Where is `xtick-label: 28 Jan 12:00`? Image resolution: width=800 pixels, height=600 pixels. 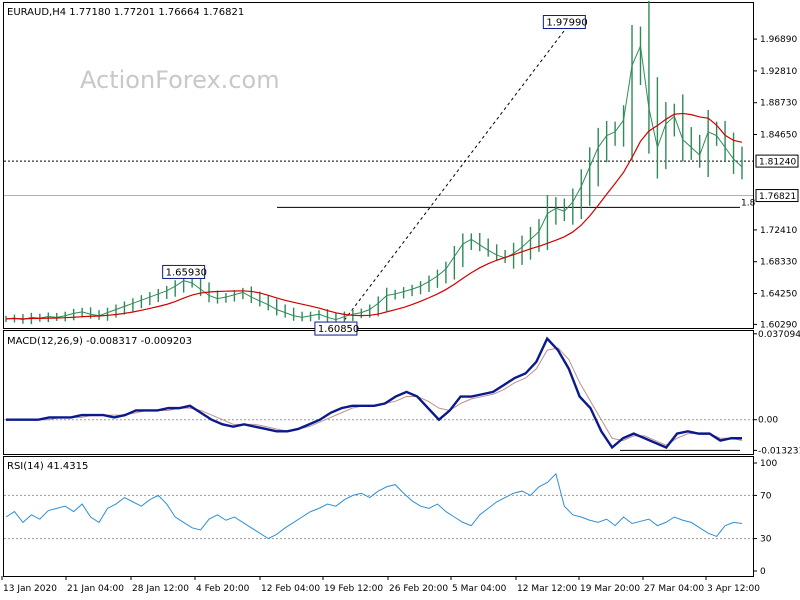
xtick-label: 28 Jan 12:00 is located at coordinates (160, 589).